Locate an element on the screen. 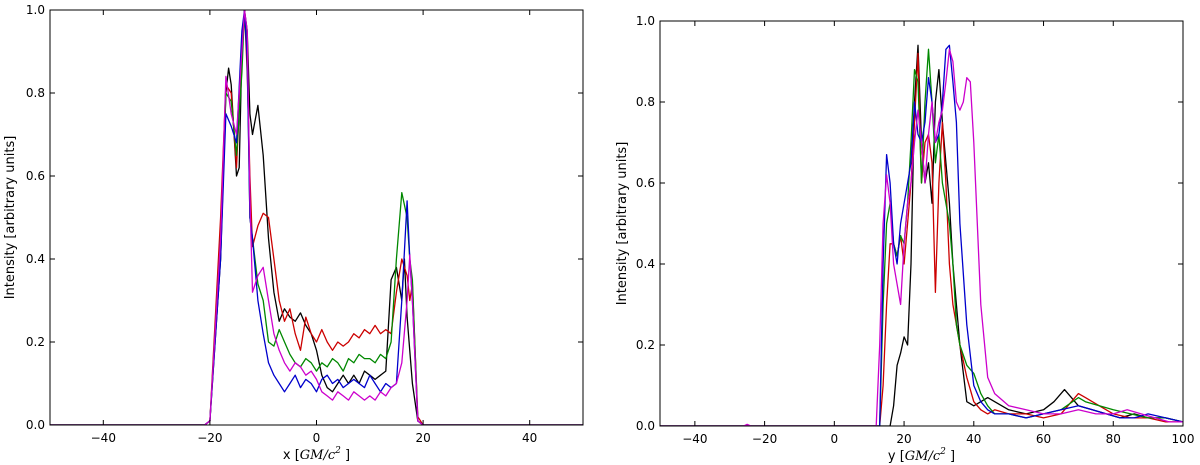 This screenshot has height=465, width=1200. x-axis-label: x [GM/c2 ] is located at coordinates (316, 454).